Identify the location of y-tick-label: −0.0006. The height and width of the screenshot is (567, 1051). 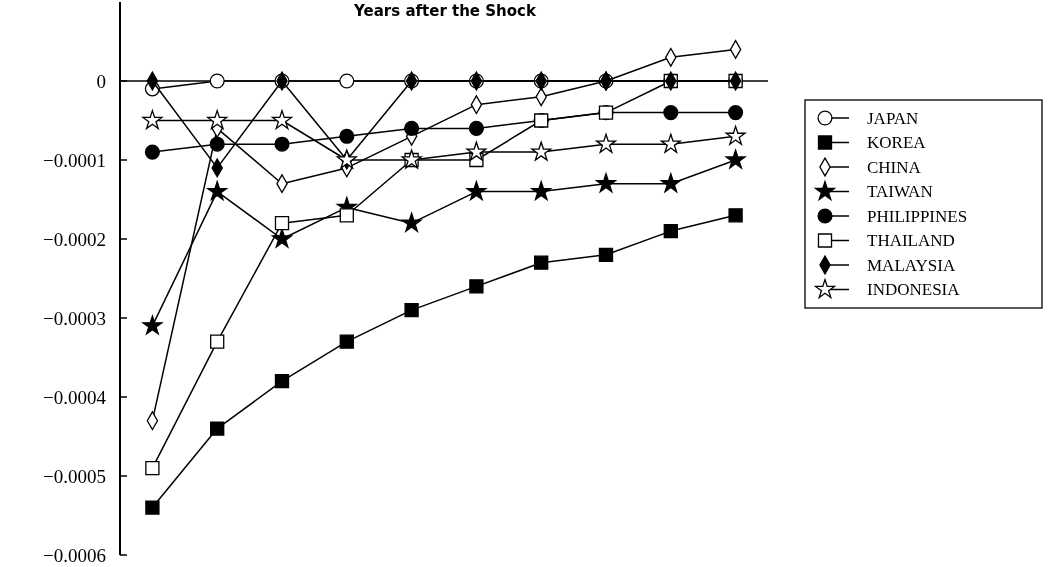
(74, 555).